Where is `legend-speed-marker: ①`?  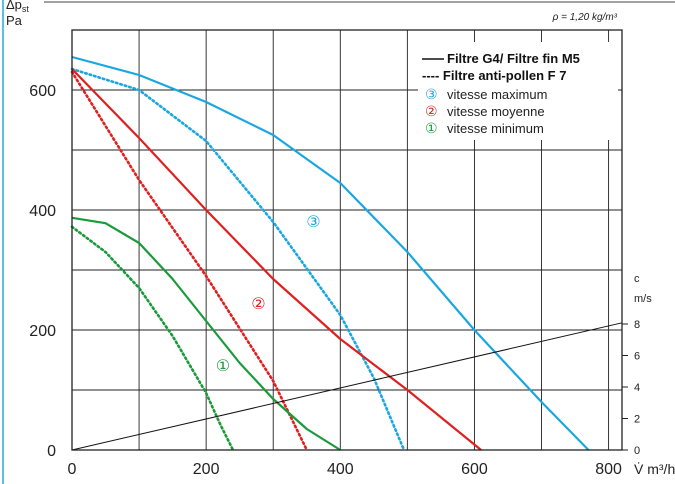 legend-speed-marker: ① is located at coordinates (431, 129).